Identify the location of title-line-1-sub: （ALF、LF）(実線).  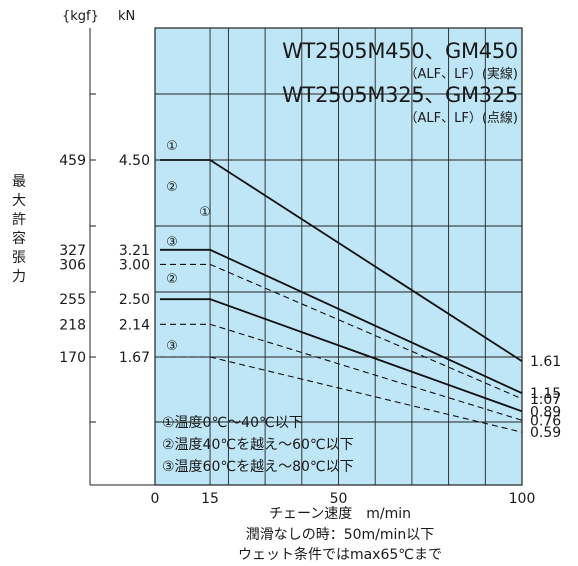
(461, 74).